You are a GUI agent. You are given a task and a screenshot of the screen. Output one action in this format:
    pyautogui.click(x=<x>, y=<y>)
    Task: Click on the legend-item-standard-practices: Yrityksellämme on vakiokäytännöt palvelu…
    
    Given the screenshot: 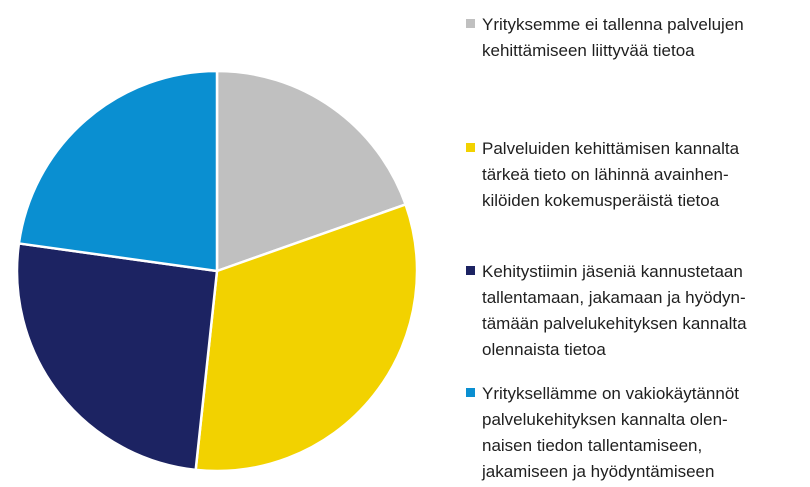 What is the action you would take?
    pyautogui.click(x=636, y=433)
    